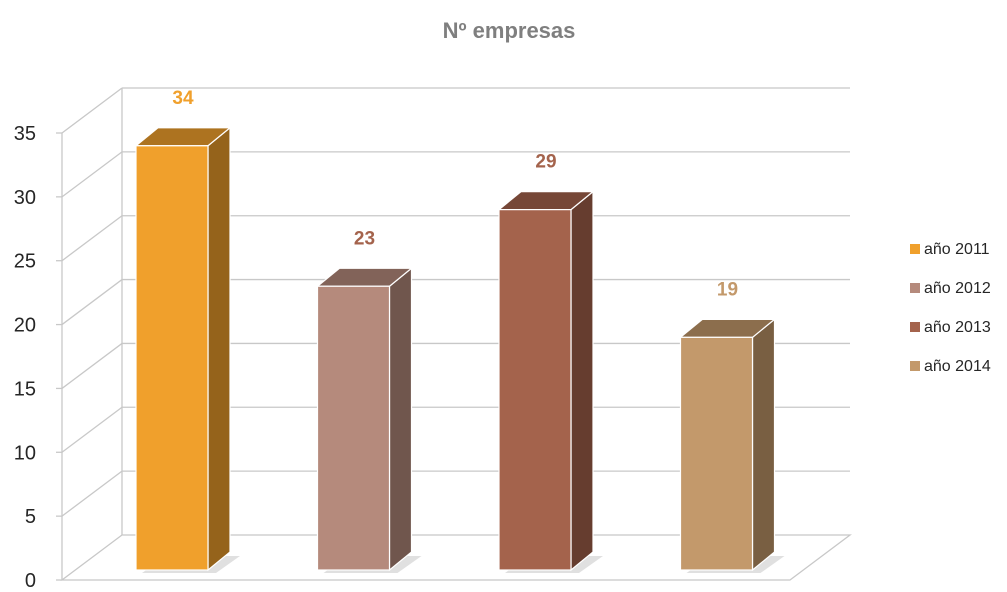 This screenshot has width=1007, height=592. What do you see at coordinates (957, 327) in the screenshot?
I see `legend-label: año 2013` at bounding box center [957, 327].